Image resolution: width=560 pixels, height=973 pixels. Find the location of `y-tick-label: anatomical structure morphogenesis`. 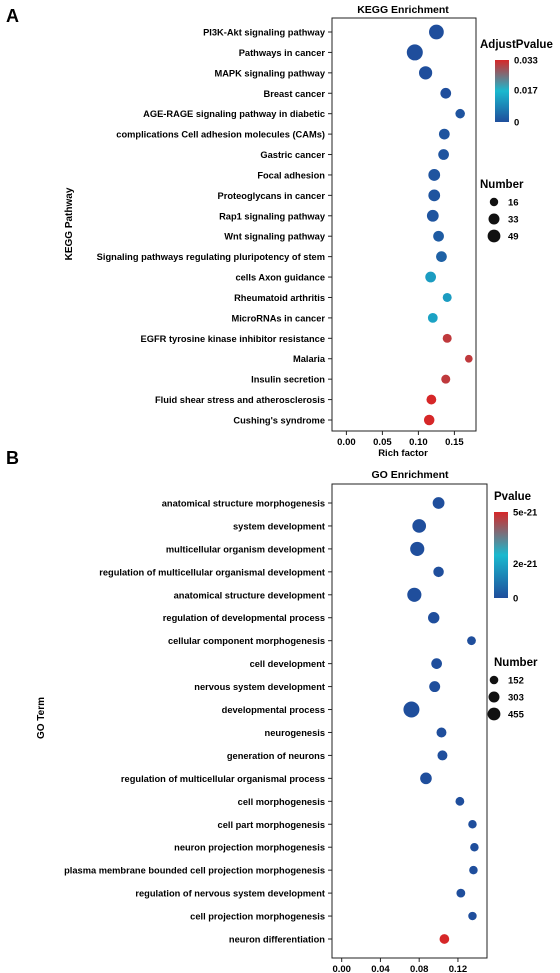

y-tick-label: anatomical structure morphogenesis is located at coordinates (243, 504).